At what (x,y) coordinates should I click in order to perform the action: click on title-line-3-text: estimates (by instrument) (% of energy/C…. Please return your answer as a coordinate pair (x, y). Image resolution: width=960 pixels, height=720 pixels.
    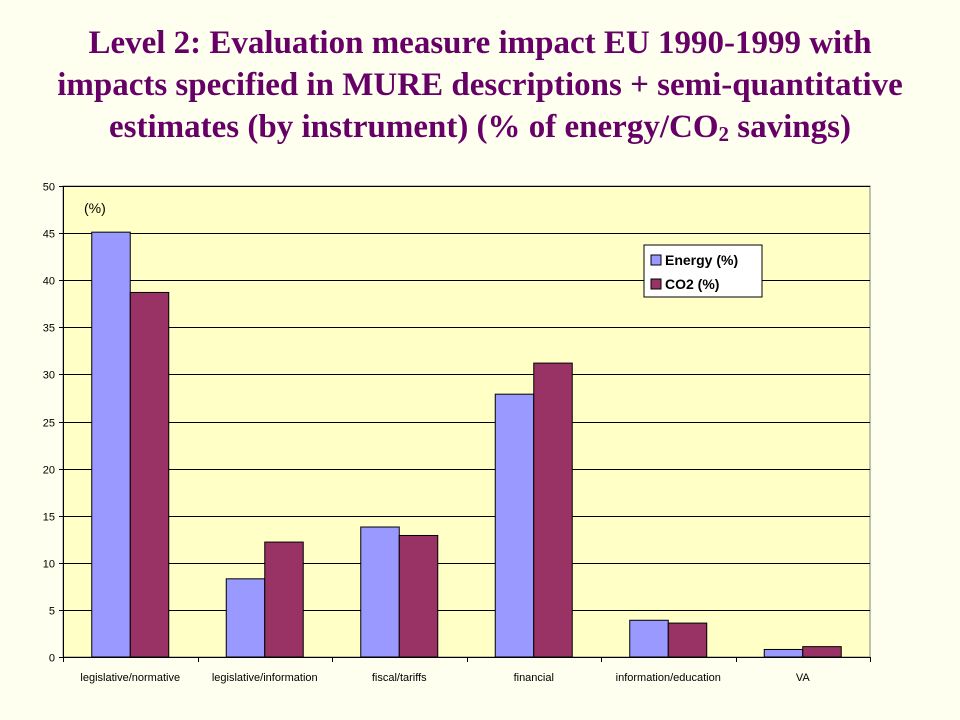
    Looking at the image, I should click on (414, 127).